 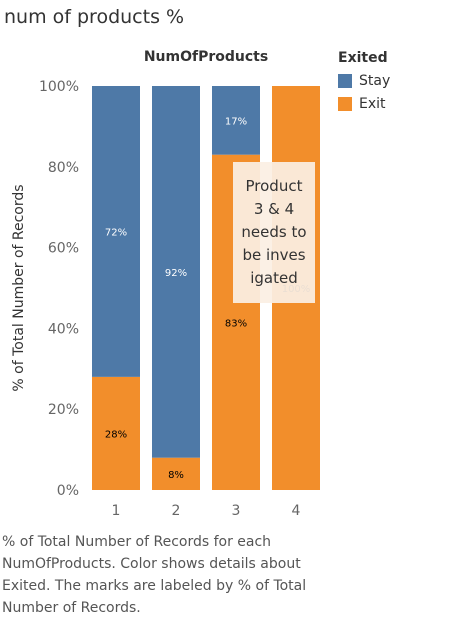 What do you see at coordinates (63, 168) in the screenshot?
I see `y-tick-label: 80%` at bounding box center [63, 168].